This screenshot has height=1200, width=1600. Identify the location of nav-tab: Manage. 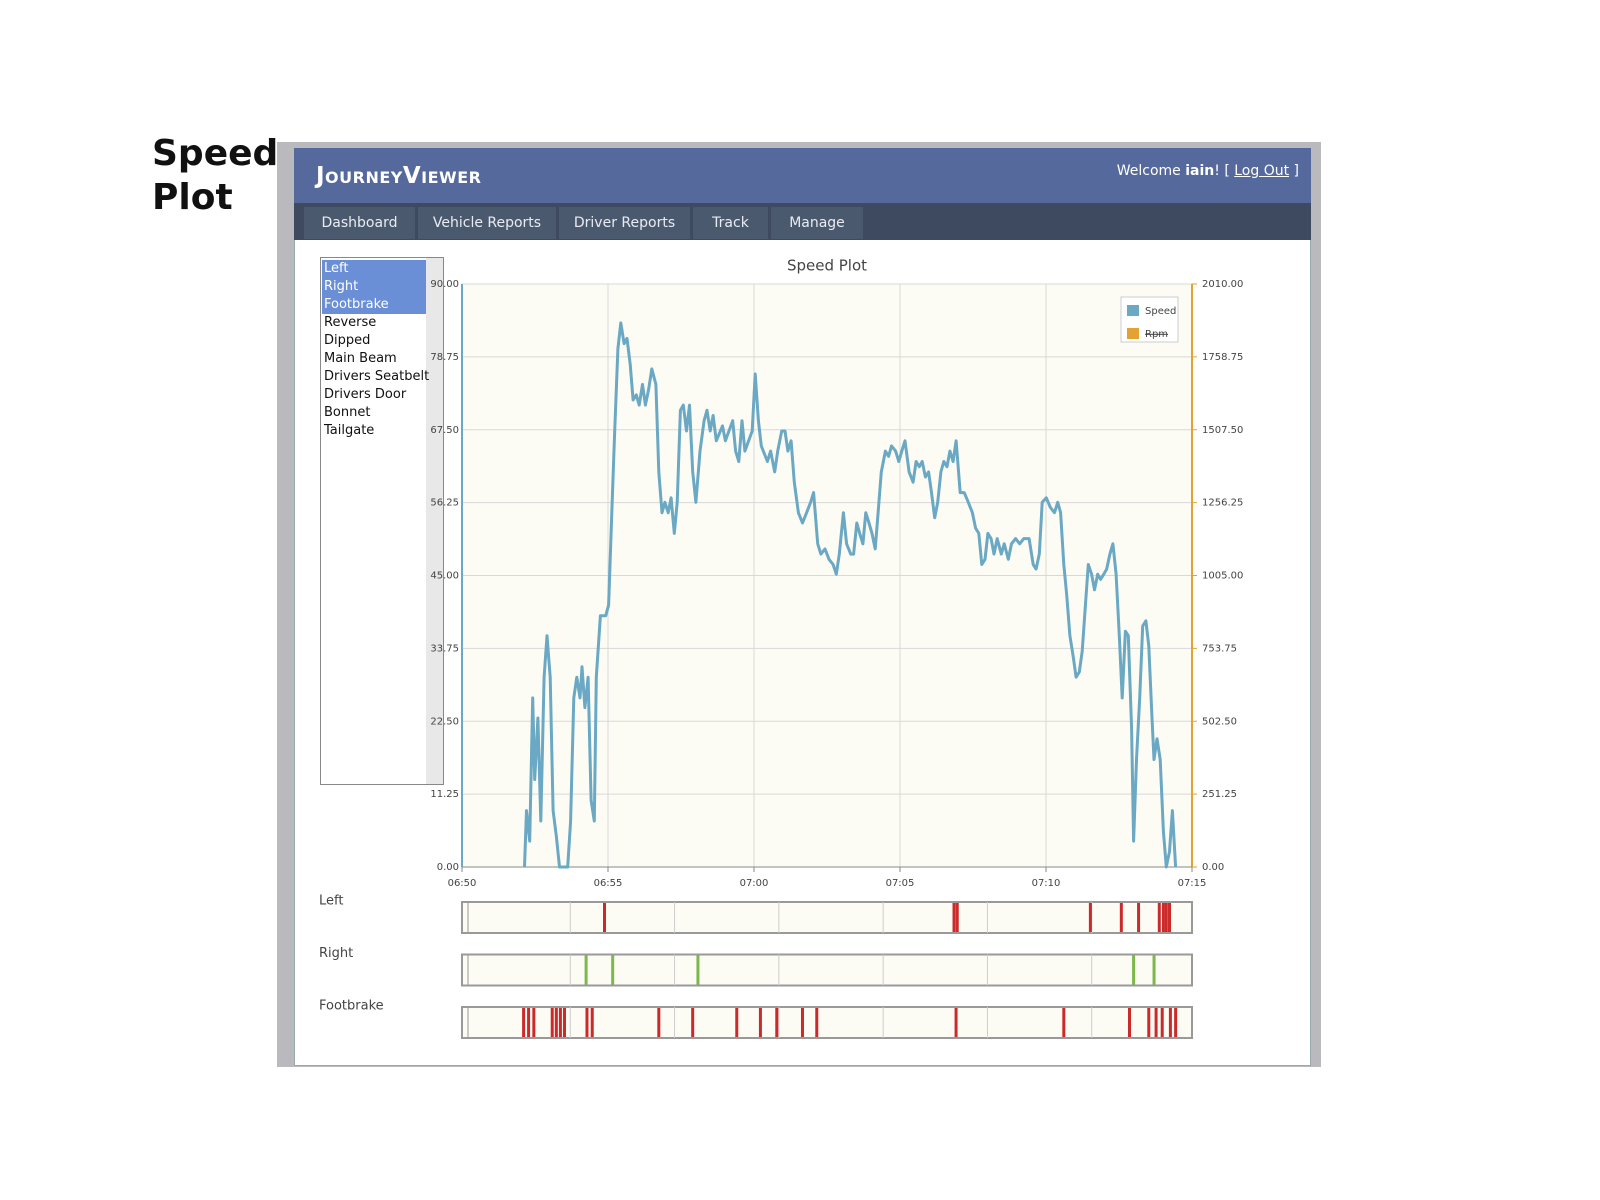
(818, 223).